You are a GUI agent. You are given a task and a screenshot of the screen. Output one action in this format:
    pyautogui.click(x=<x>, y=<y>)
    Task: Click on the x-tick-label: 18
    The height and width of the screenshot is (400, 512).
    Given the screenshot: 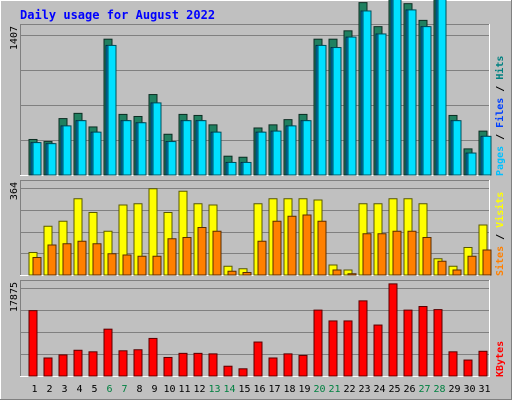 What is the action you would take?
    pyautogui.click(x=289, y=389)
    